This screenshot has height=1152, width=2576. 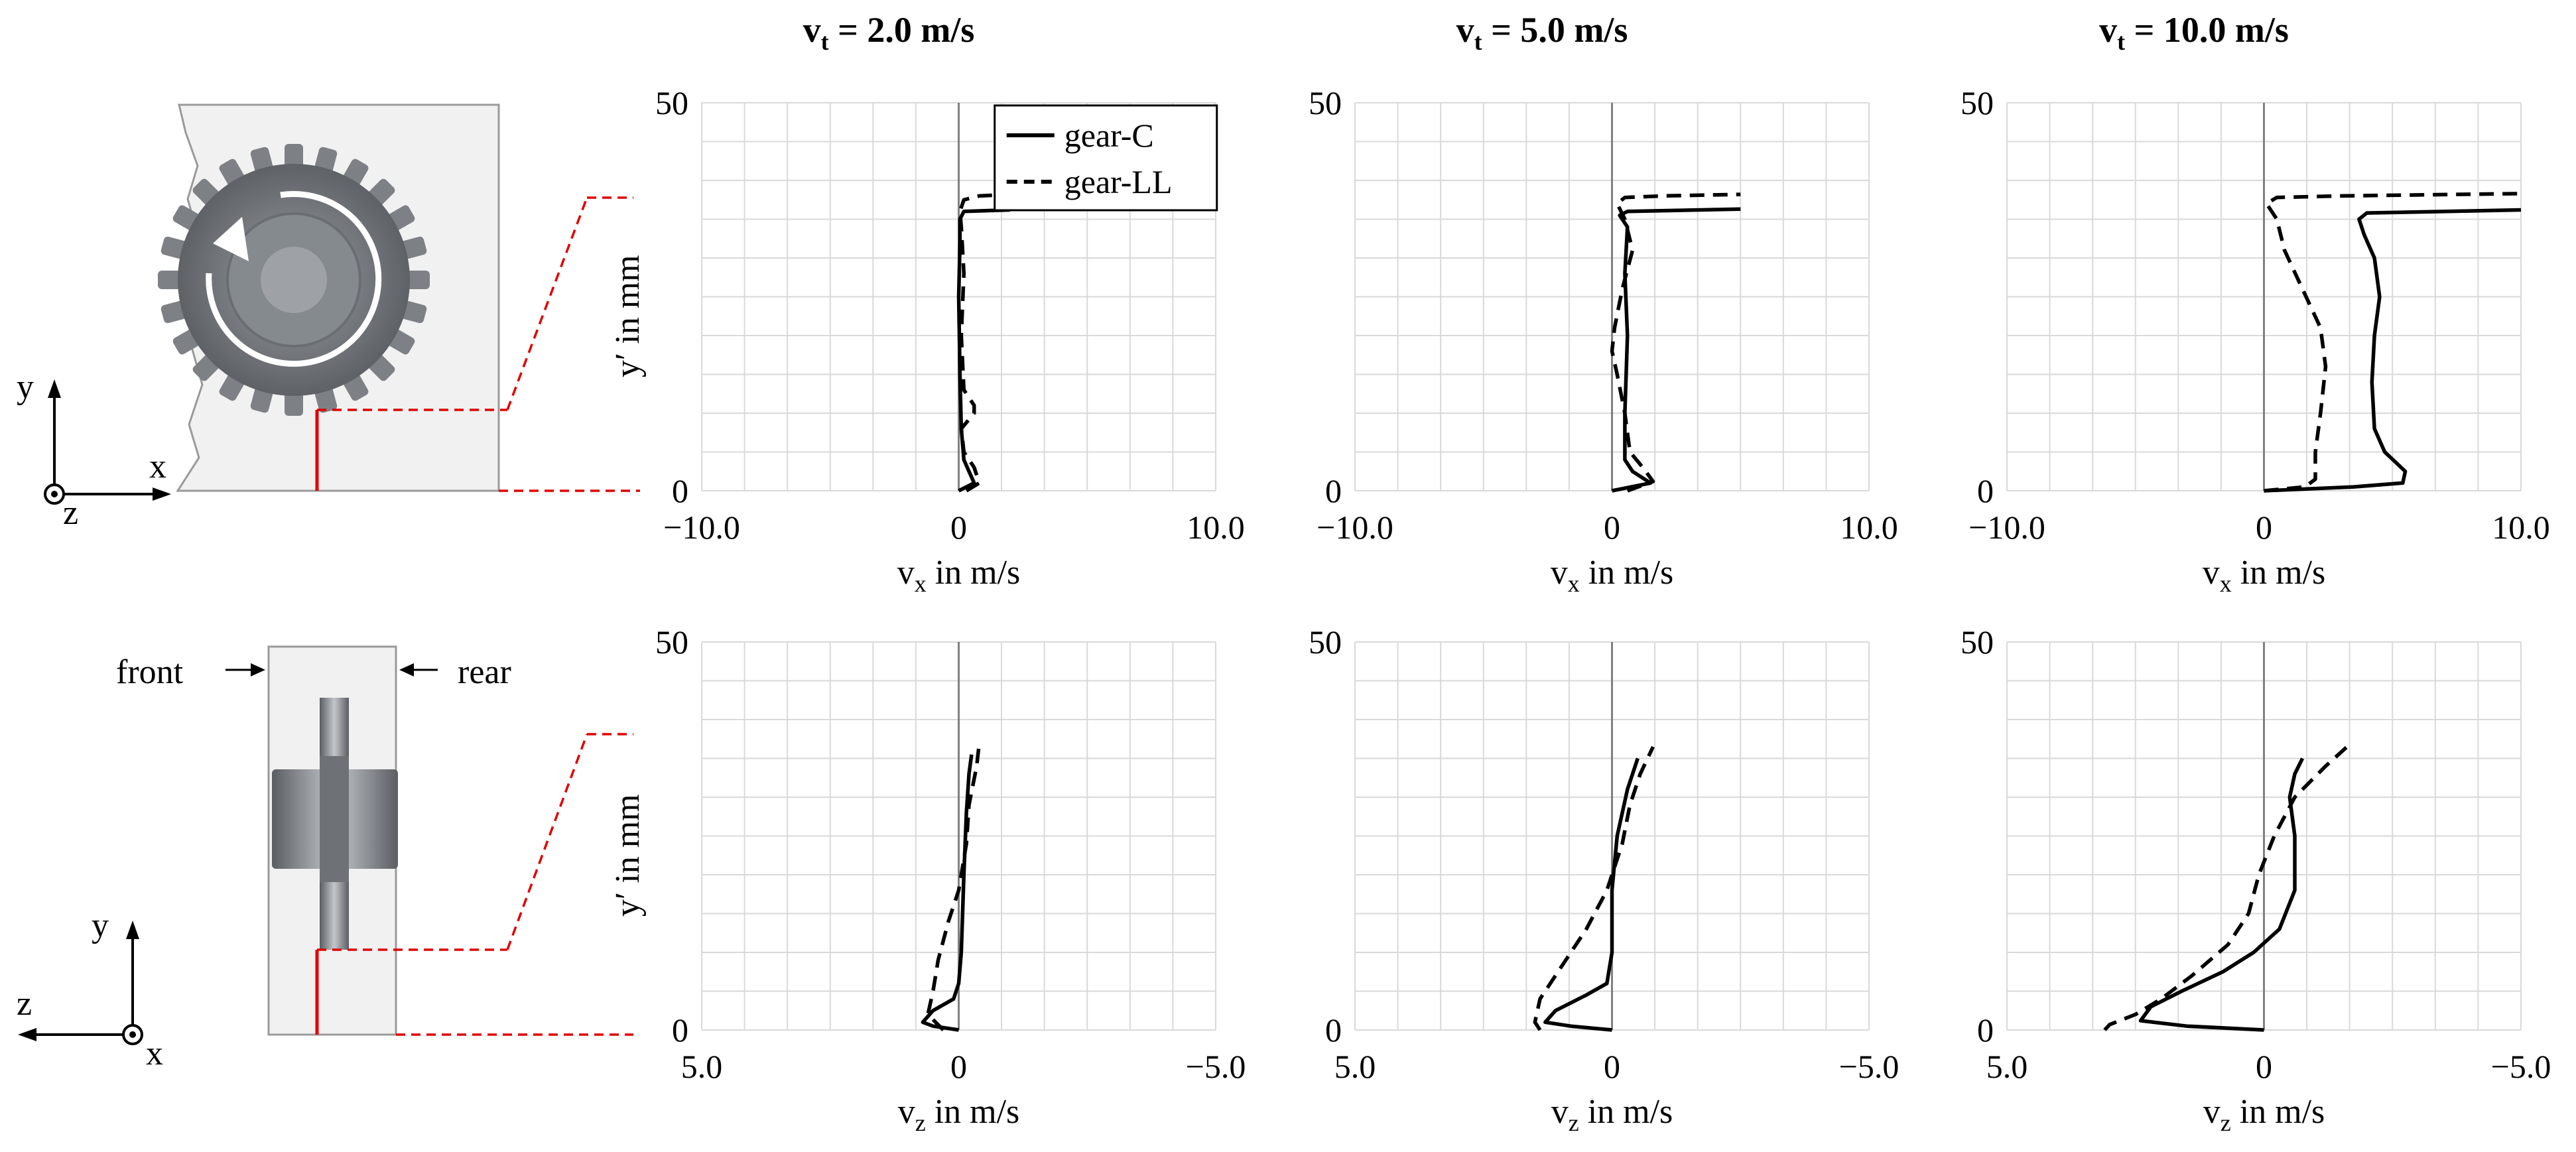 What do you see at coordinates (485, 672) in the screenshot?
I see `label-rear: rear` at bounding box center [485, 672].